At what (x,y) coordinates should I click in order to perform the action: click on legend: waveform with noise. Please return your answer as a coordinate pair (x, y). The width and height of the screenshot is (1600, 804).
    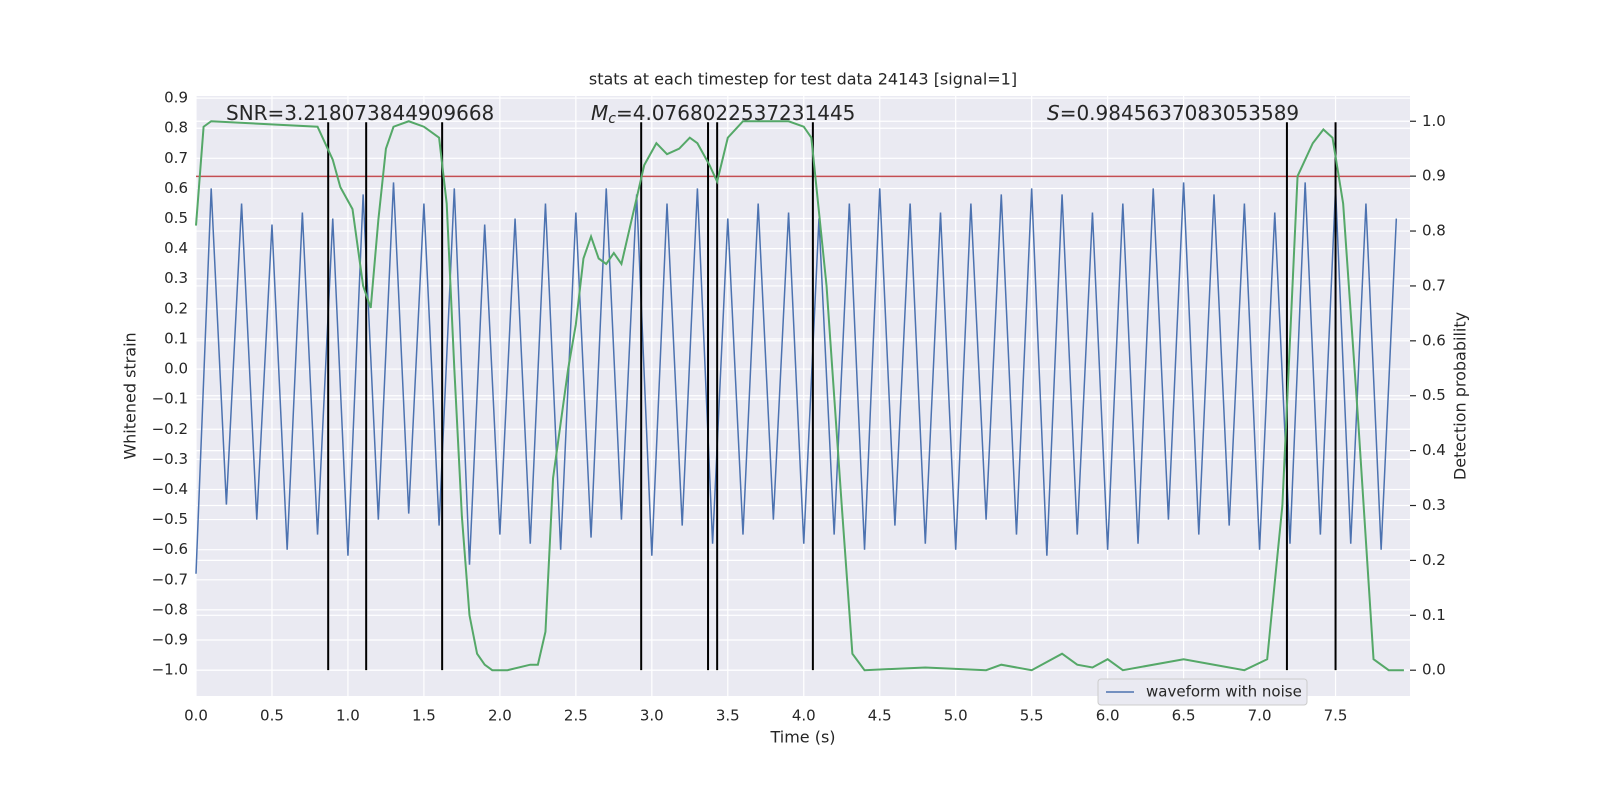
    Looking at the image, I should click on (1202, 692).